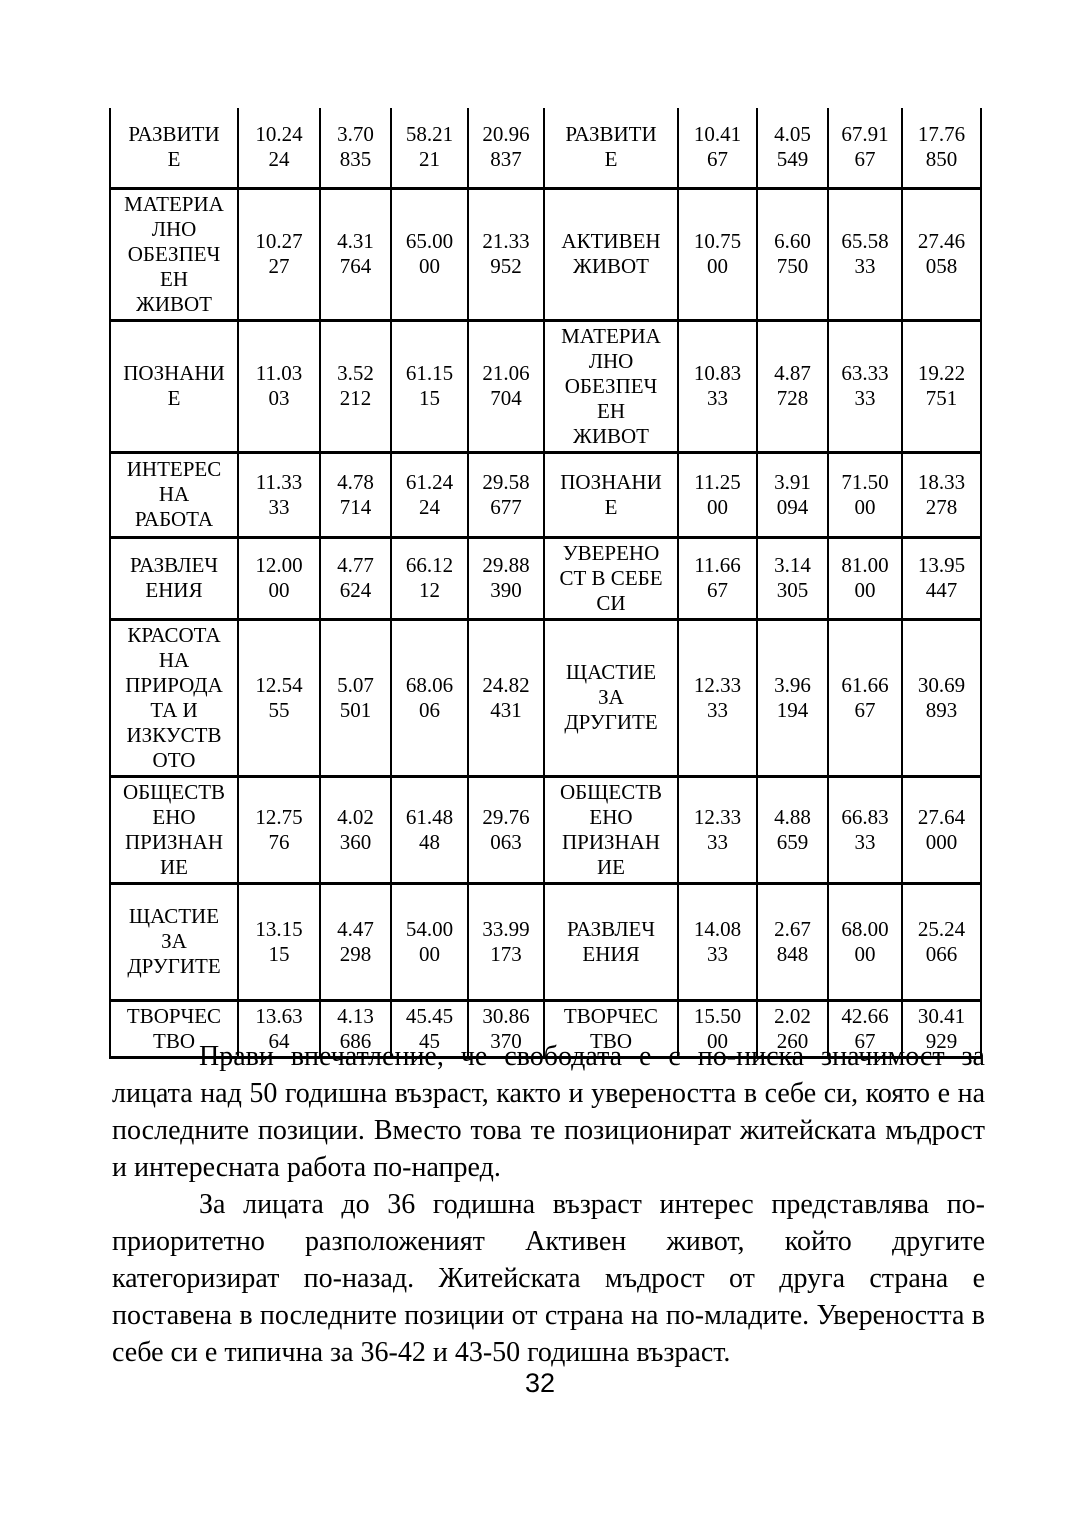  Describe the element at coordinates (174, 1028) in the screenshot. I see `row-label-left: ТВОРЧЕС ТВО` at that location.